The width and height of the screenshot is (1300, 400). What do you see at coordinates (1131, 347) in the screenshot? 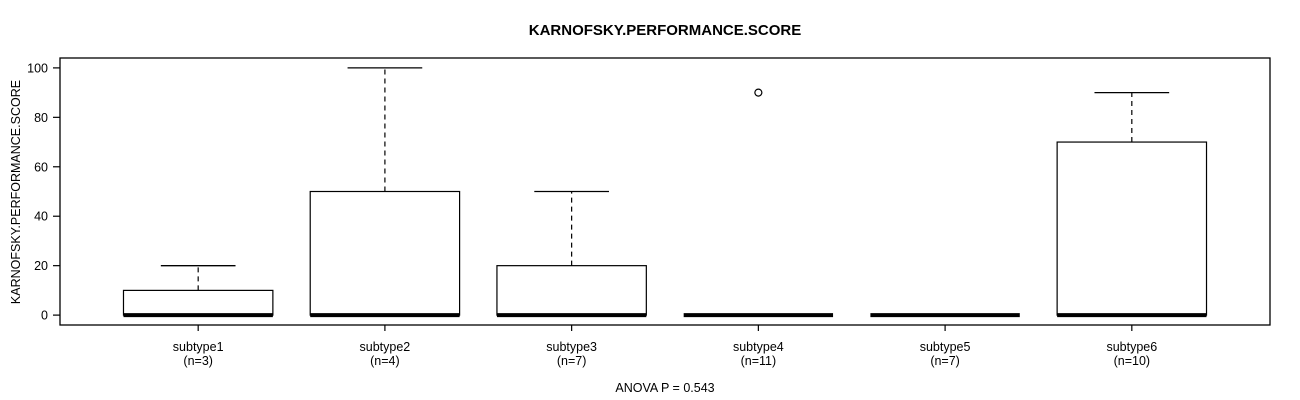
I see `x-category-label: subtype6` at bounding box center [1131, 347].